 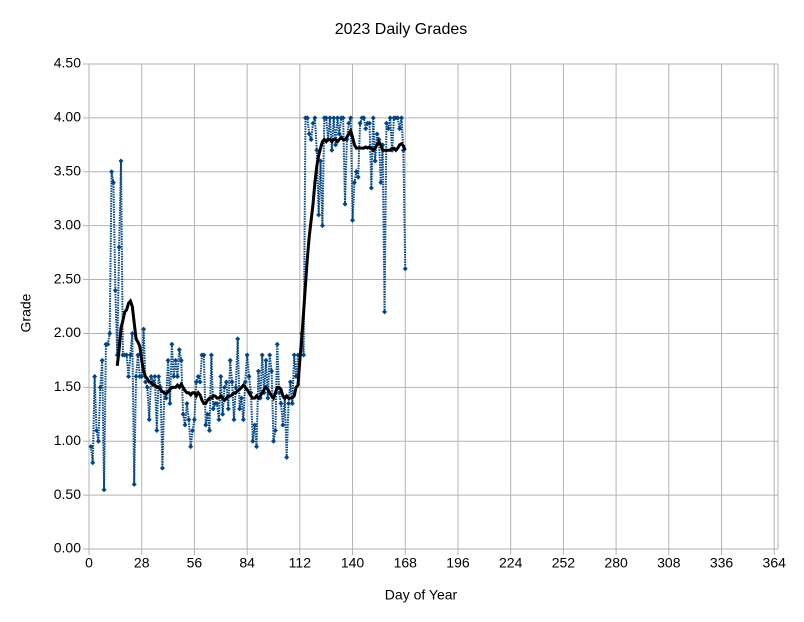 I want to click on x-tick-label: 280, so click(x=616, y=563).